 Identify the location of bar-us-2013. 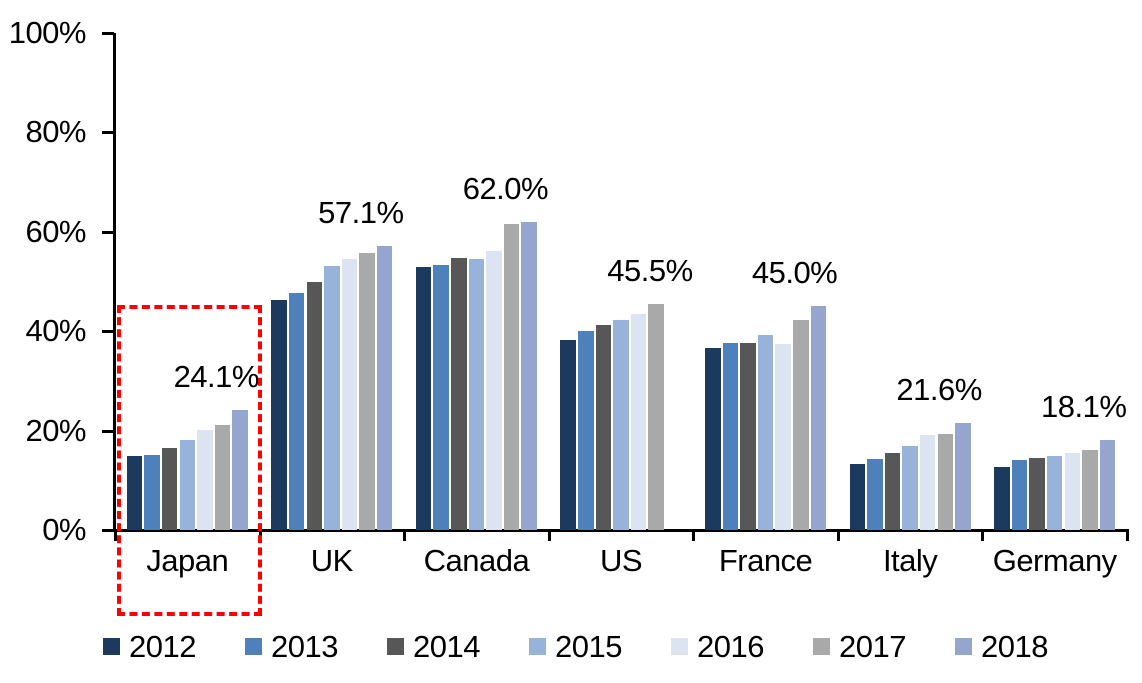
(586, 430).